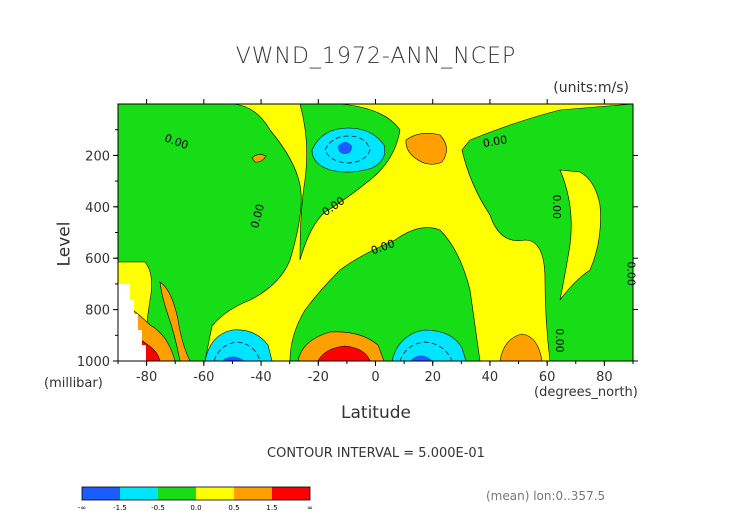 The image size is (752, 532). What do you see at coordinates (82, 508) in the screenshot?
I see `colorbar-label: -∞` at bounding box center [82, 508].